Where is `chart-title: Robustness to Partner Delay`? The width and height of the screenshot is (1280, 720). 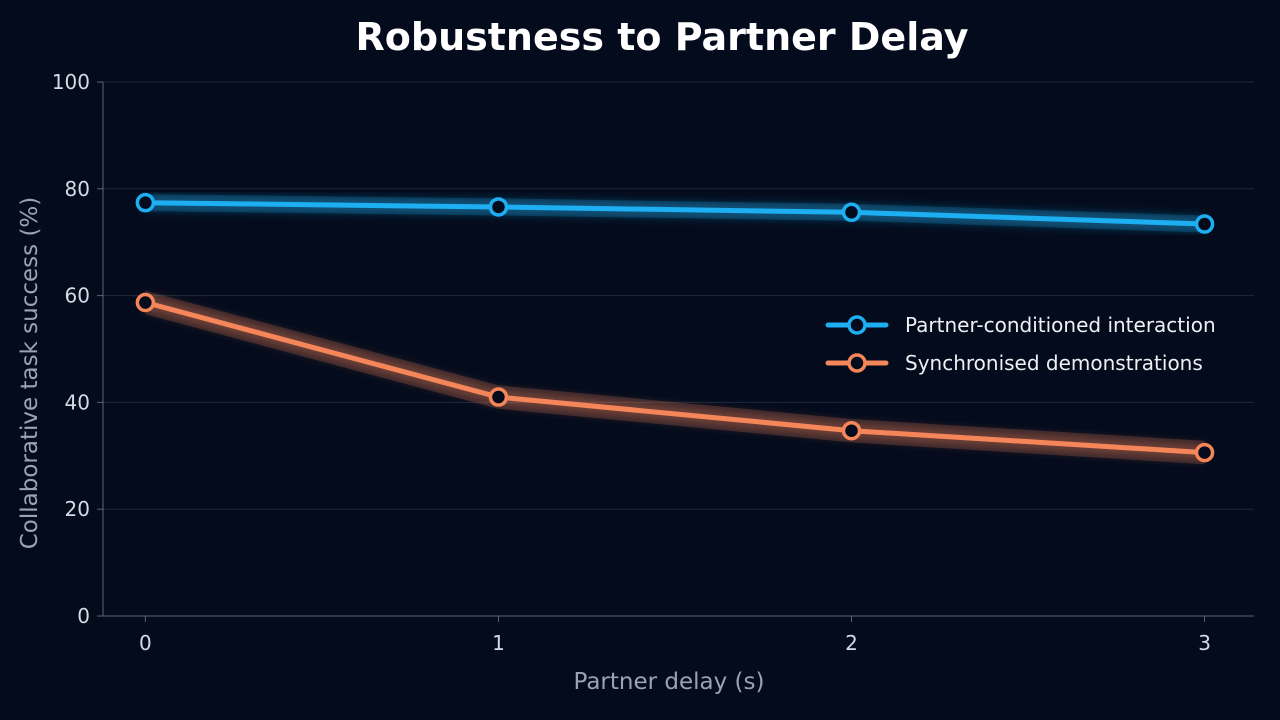 chart-title: Robustness to Partner Delay is located at coordinates (662, 37).